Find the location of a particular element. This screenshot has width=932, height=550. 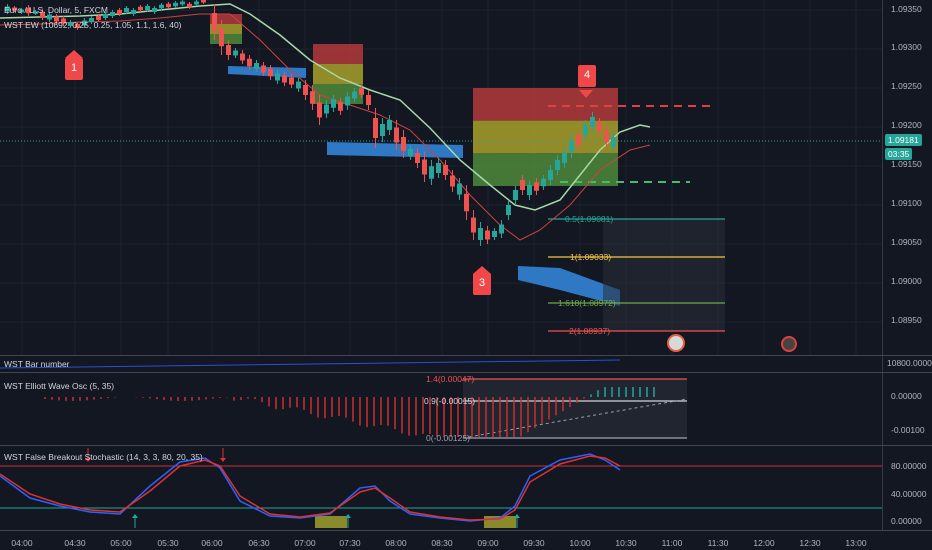

elliott-osc-title: WST Elliott Wave Osc (5, 35) is located at coordinates (59, 386).